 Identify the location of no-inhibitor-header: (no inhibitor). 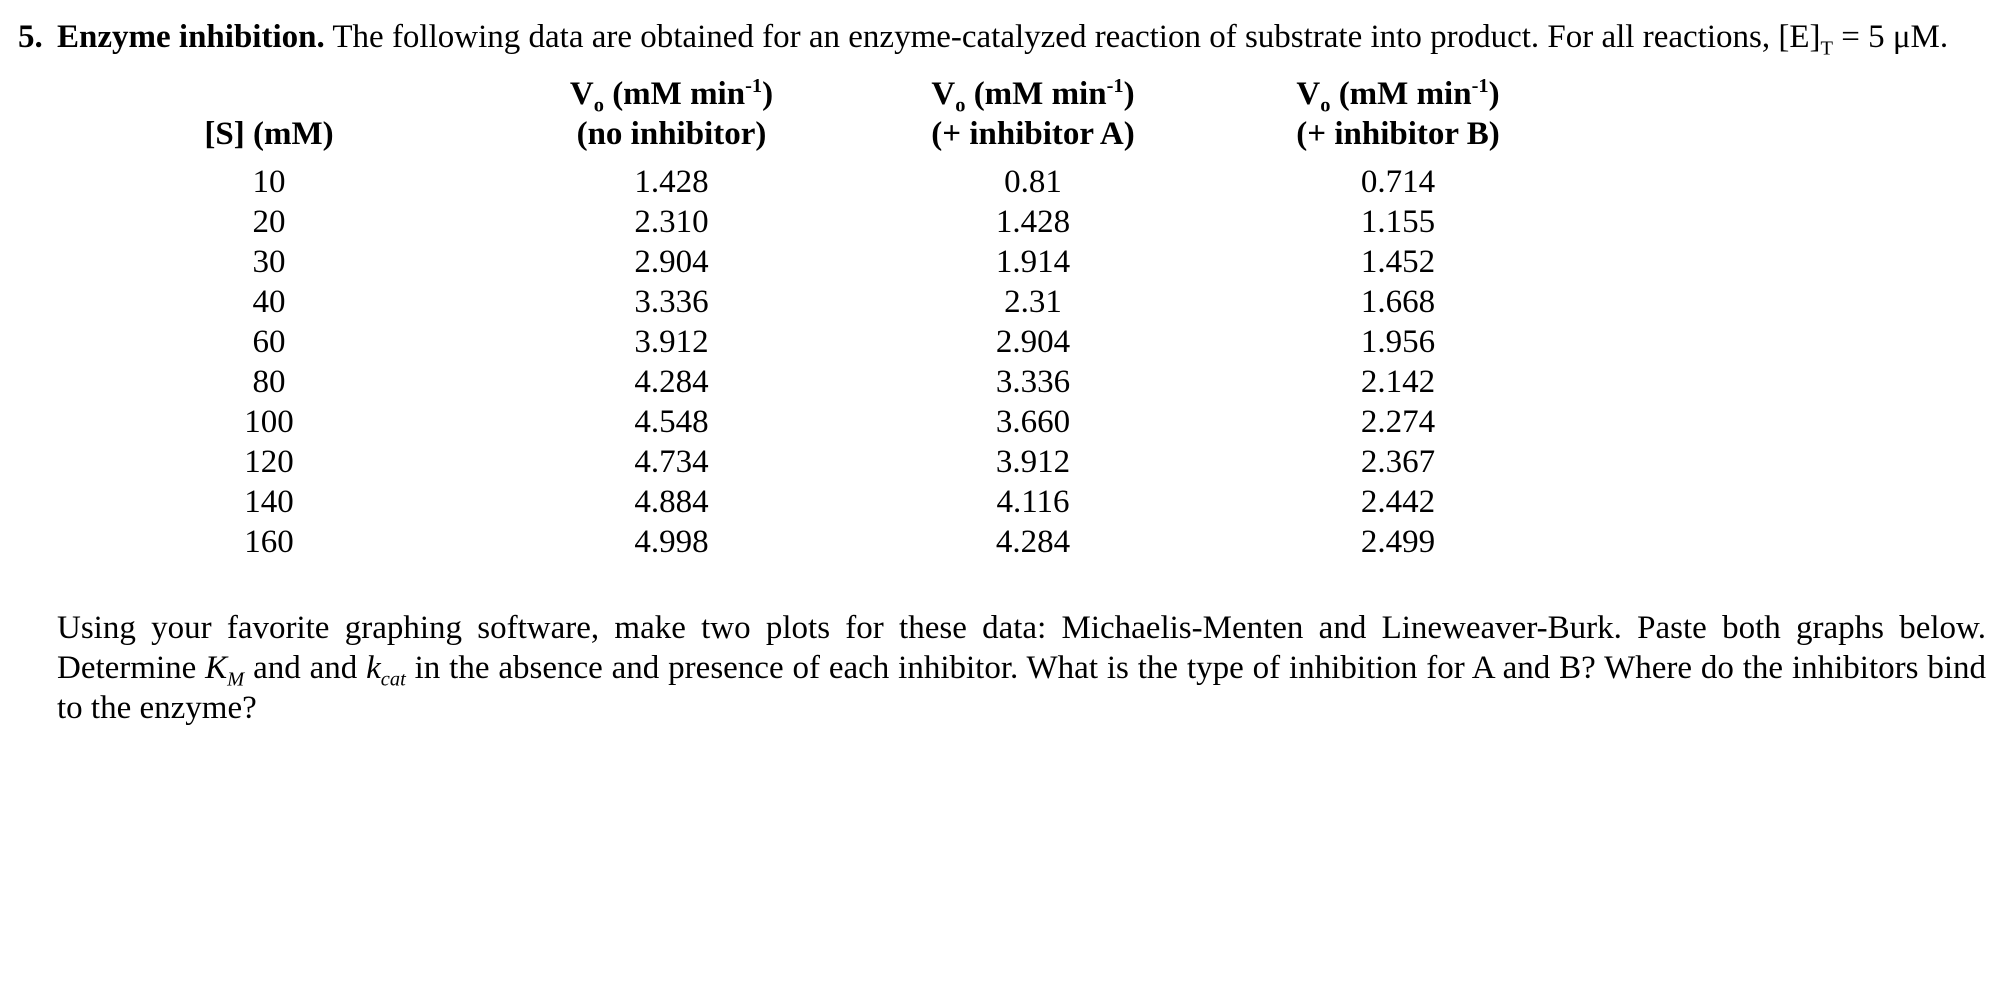
(671, 134).